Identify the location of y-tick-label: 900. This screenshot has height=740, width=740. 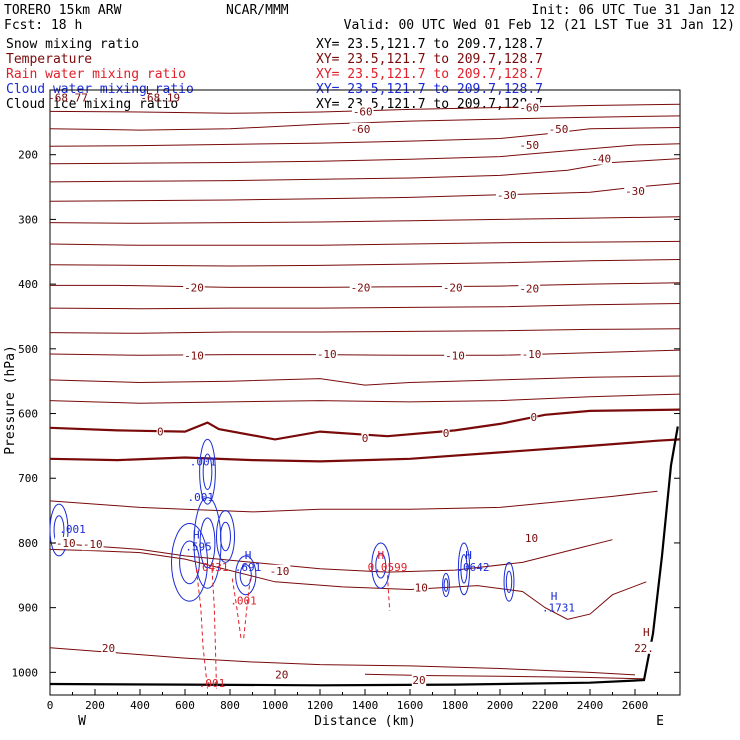
(28, 608).